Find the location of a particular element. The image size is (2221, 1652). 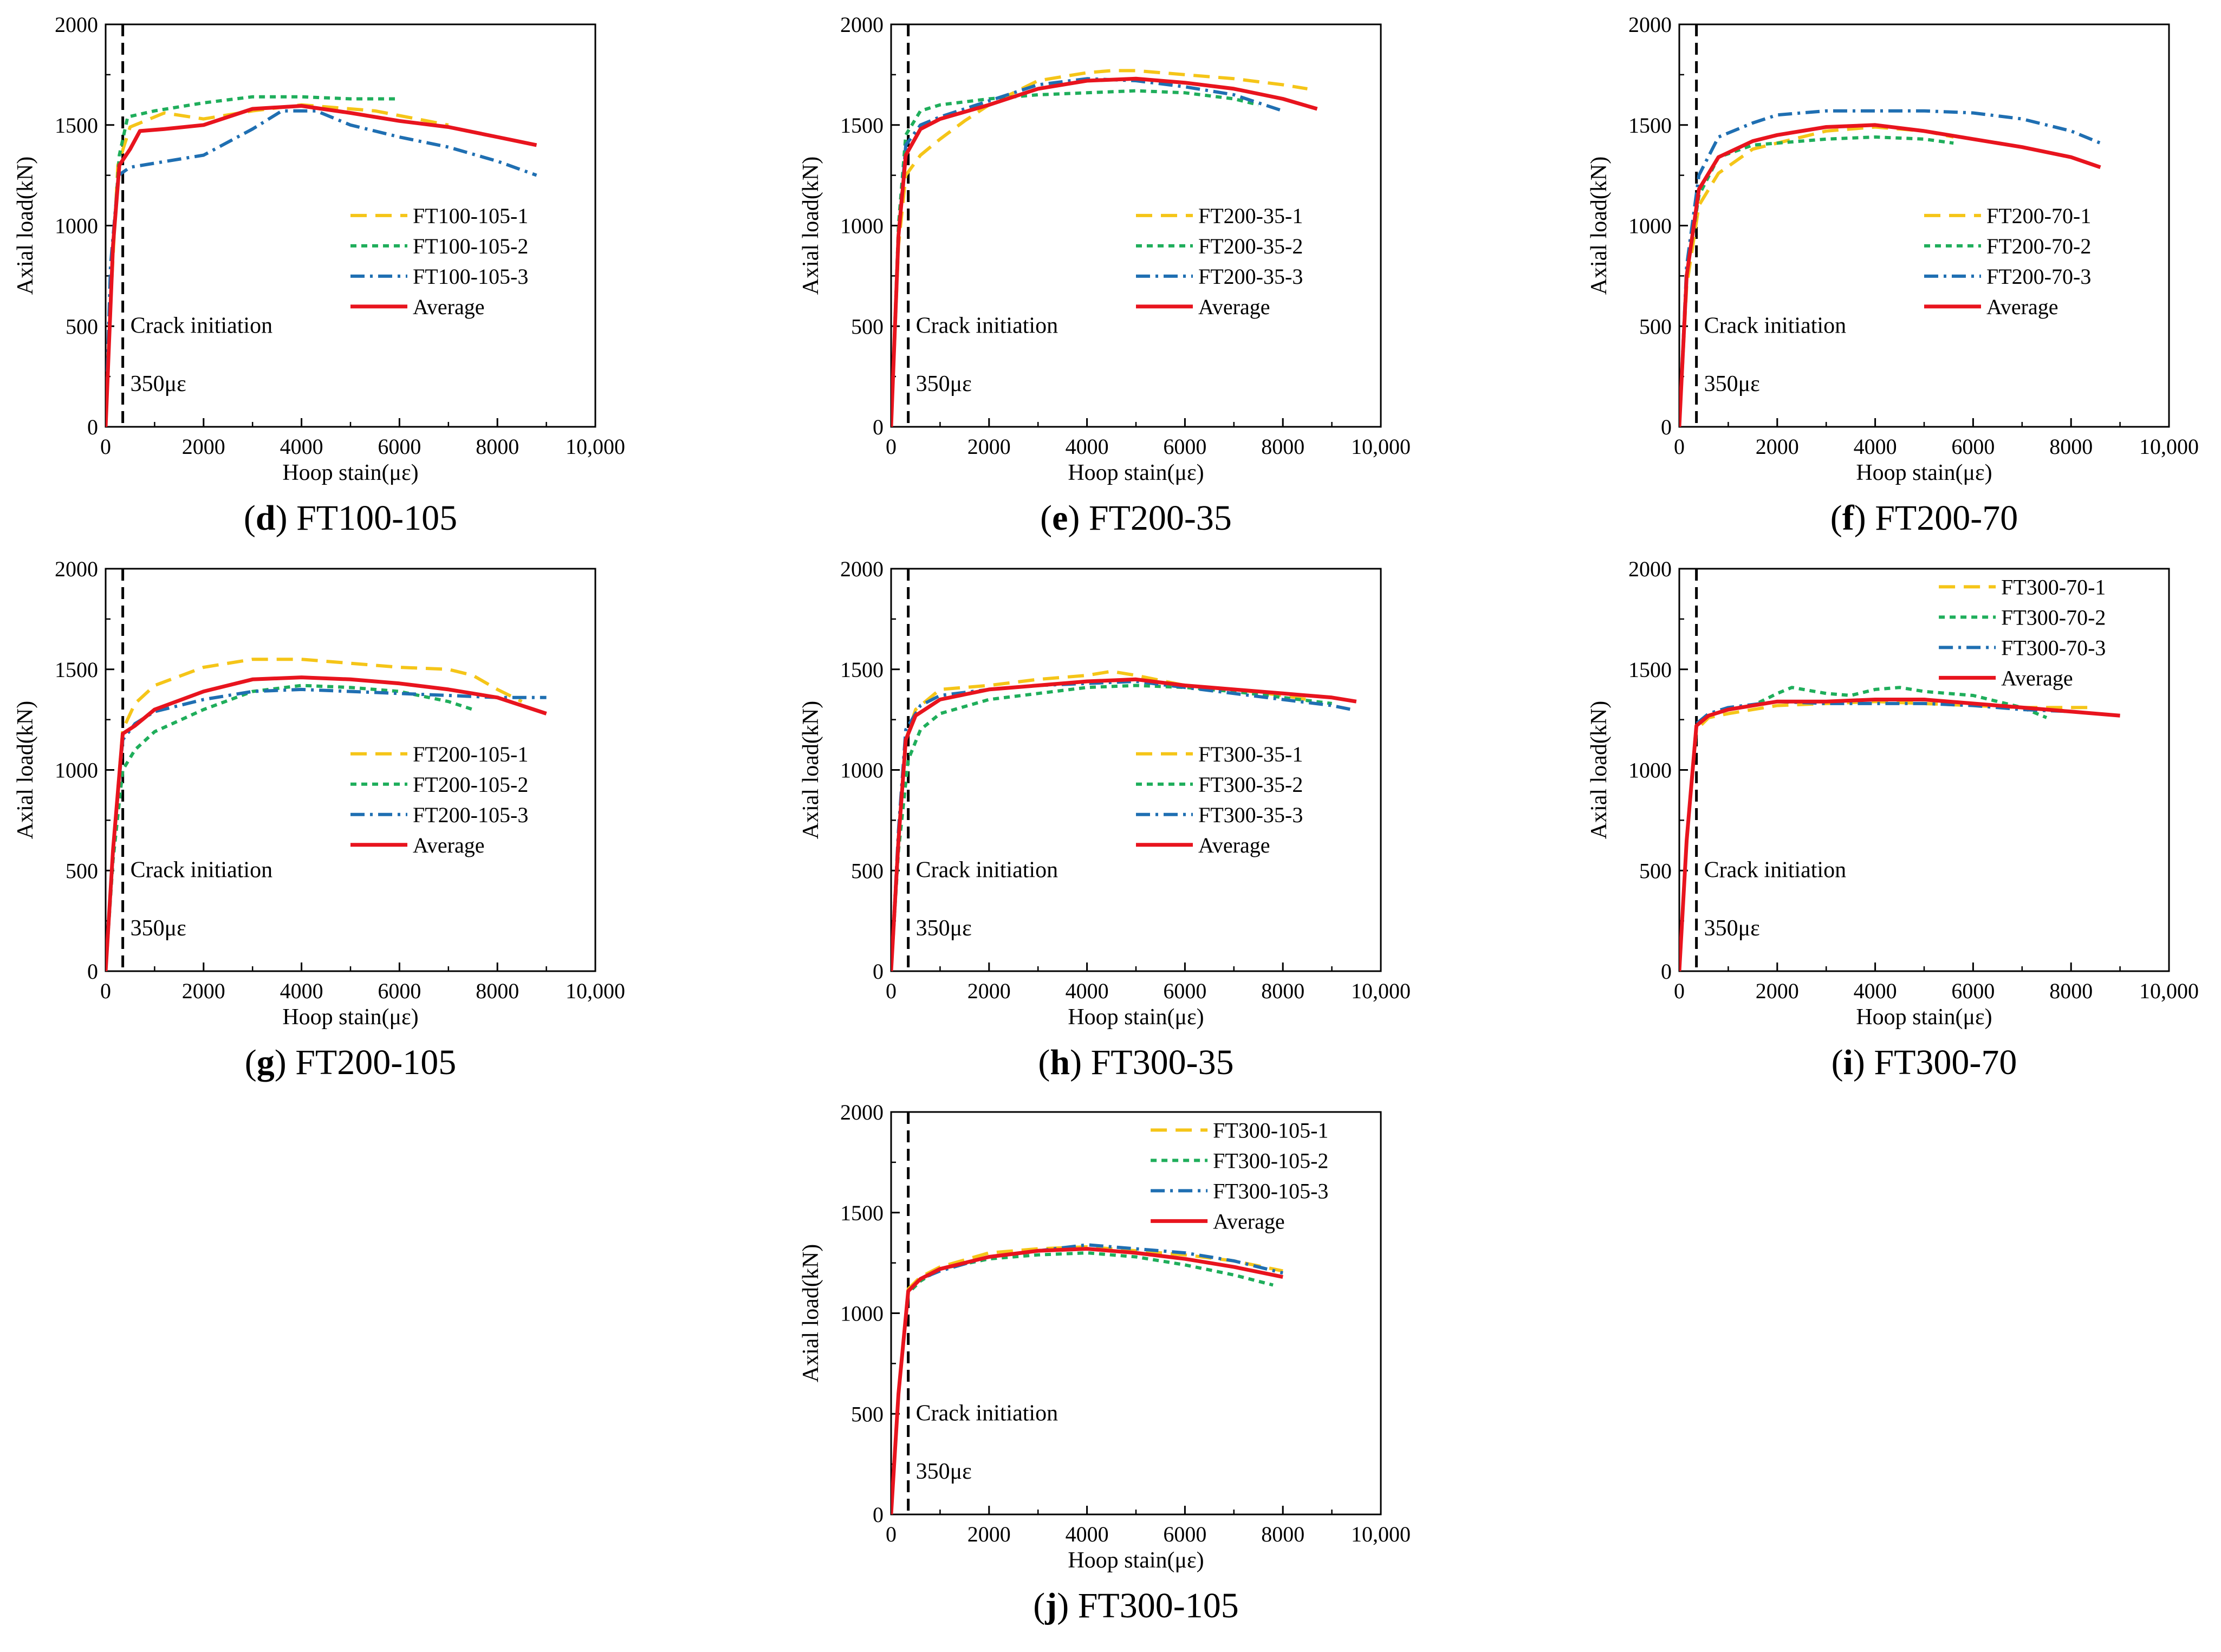

legend: FT100-105-1 FT100-105-2 FT100-105-3 Average is located at coordinates (439, 261).